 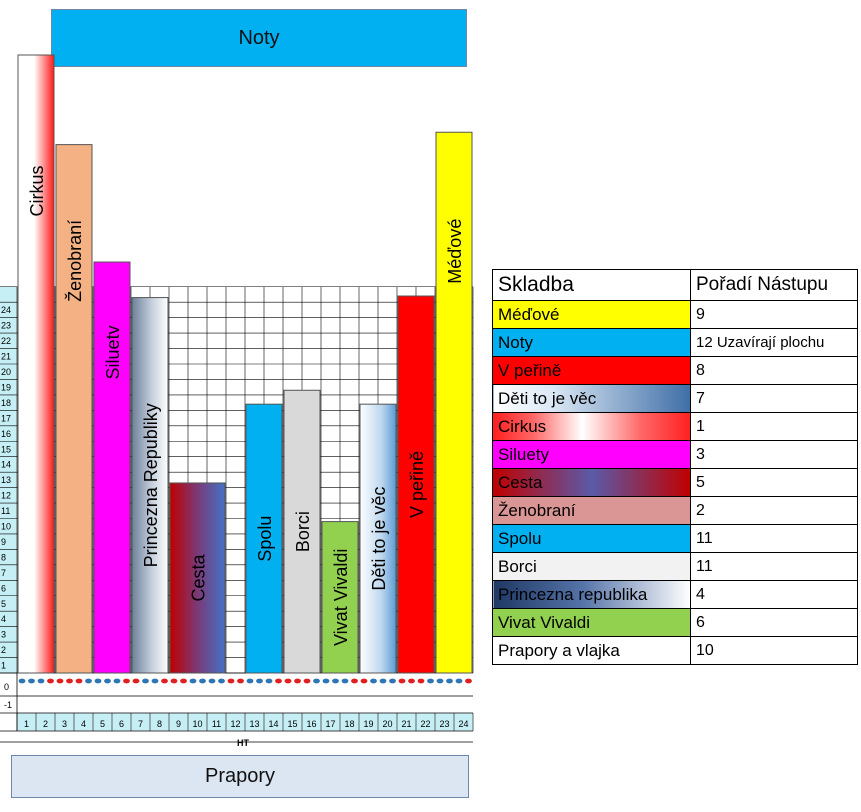 I want to click on bar-label: Cirkus, so click(x=37, y=190).